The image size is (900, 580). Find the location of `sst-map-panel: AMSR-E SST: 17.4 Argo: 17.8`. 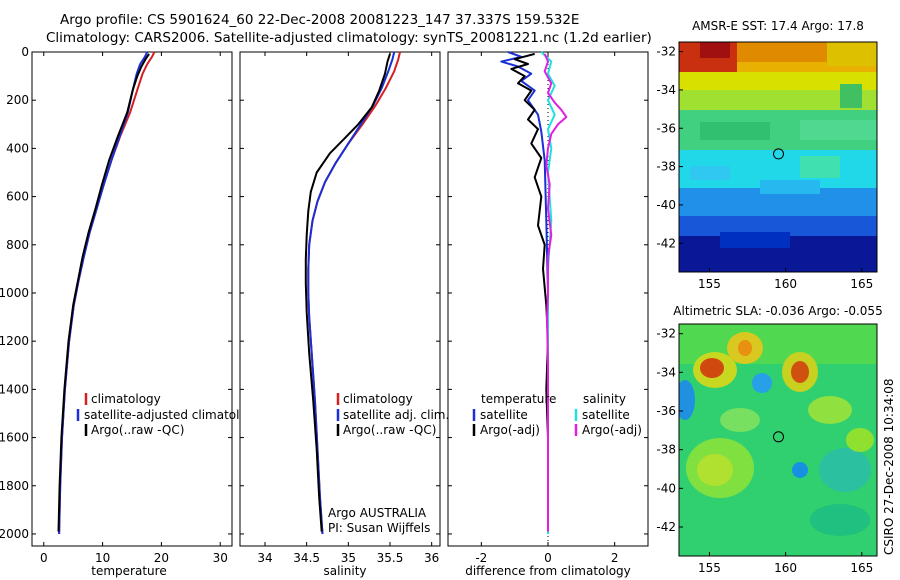

sst-map-panel: AMSR-E SST: 17.4 Argo: 17.8 is located at coordinates (767, 155).